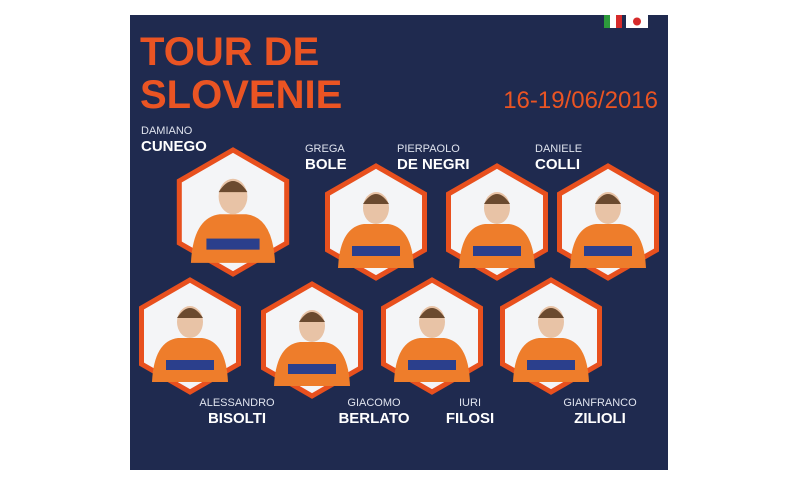 The width and height of the screenshot is (800, 484). I want to click on rider-last-name: BOLE, so click(326, 164).